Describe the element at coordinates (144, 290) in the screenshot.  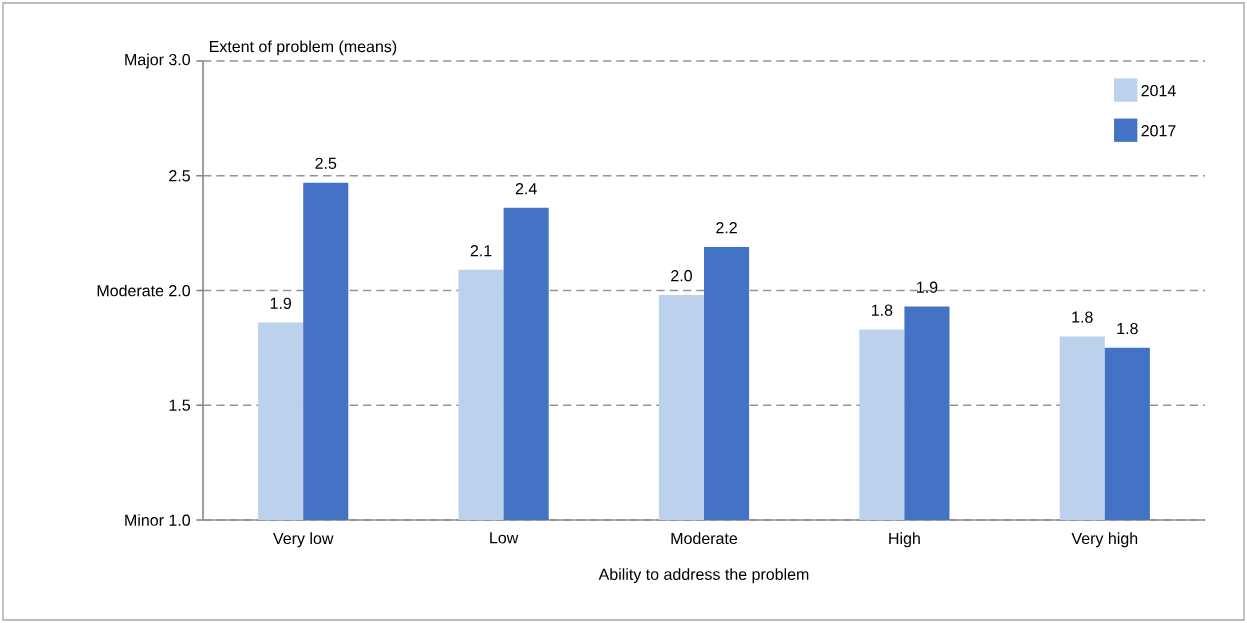
I see `y-tick-label: Moderate 2.0` at that location.